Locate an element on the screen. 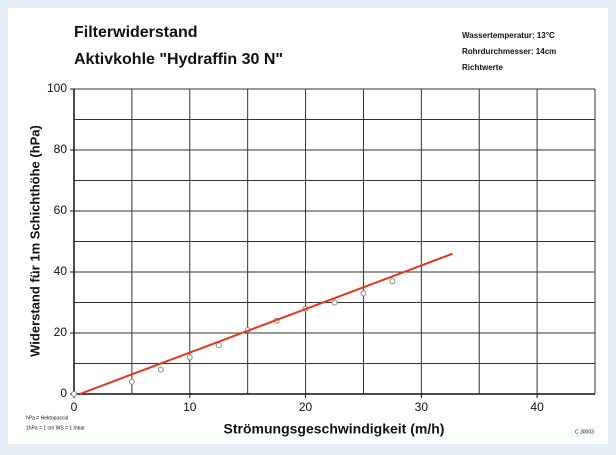  note: Richtwerte is located at coordinates (482, 67).